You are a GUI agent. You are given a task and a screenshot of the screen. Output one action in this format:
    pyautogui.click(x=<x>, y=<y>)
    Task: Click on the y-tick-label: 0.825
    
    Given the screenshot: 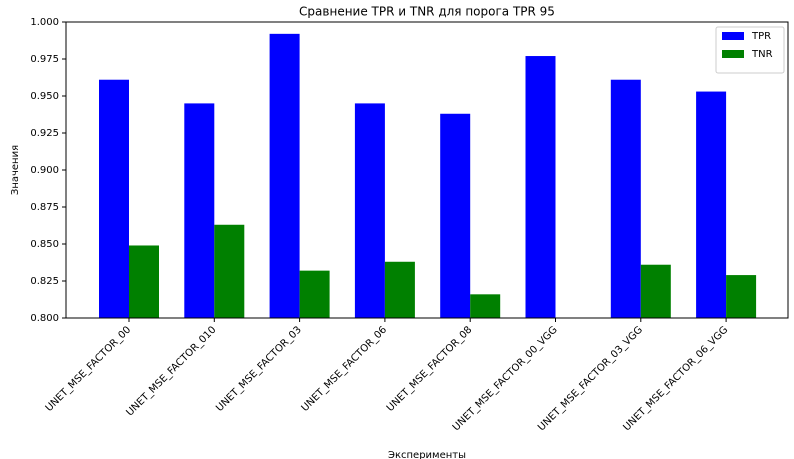 What is the action you would take?
    pyautogui.click(x=44, y=281)
    